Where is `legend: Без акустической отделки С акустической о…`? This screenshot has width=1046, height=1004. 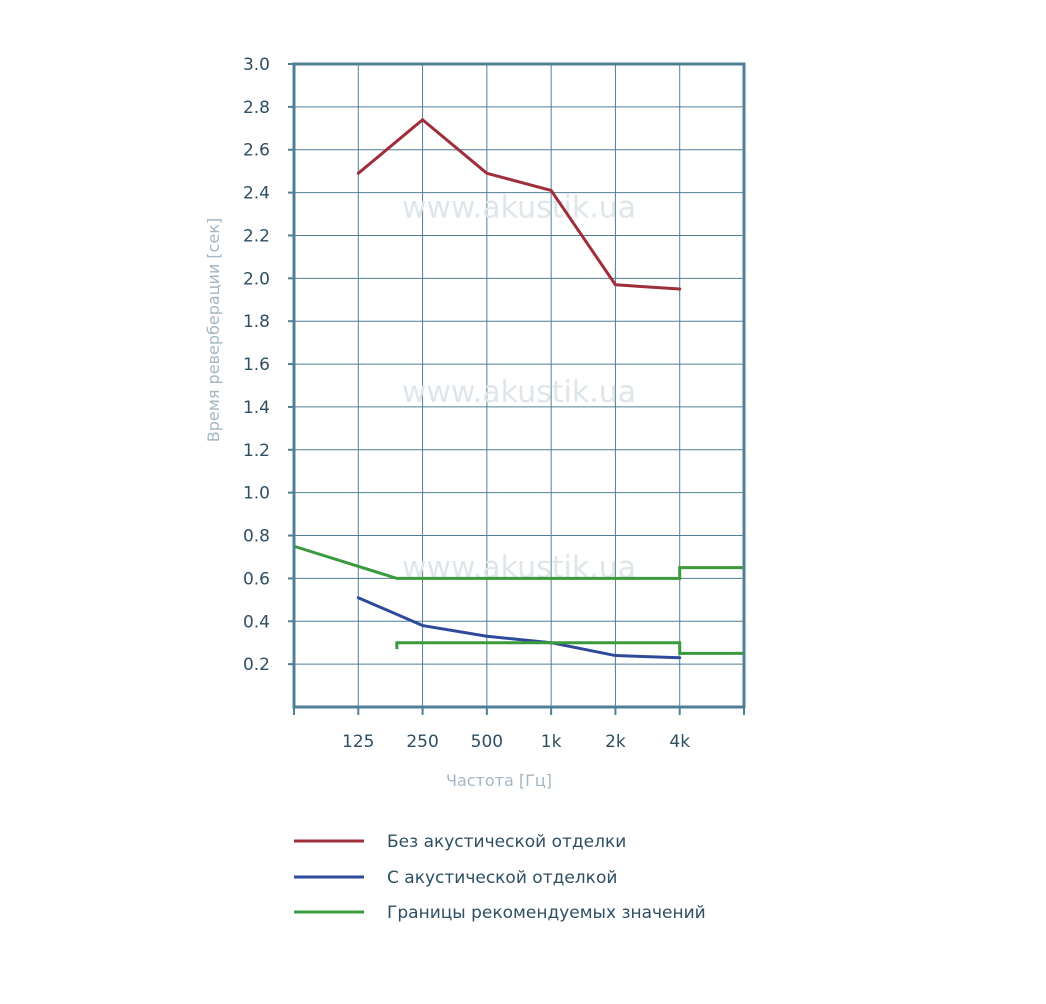 legend: Без акустической отделки С акустической о… is located at coordinates (500, 877).